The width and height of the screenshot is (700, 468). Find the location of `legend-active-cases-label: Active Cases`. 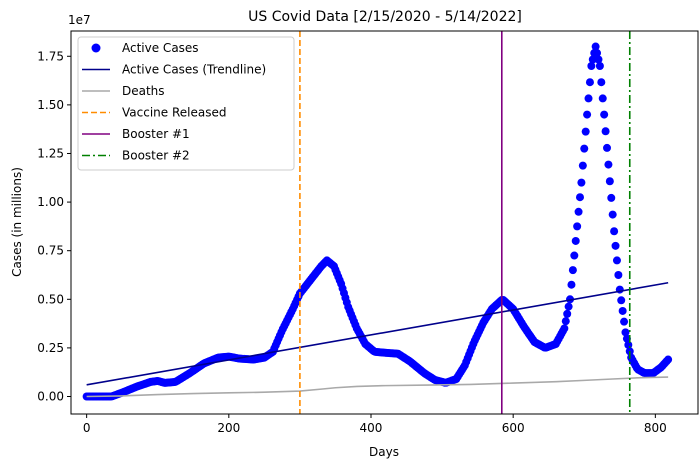

legend-active-cases-label: Active Cases is located at coordinates (160, 48).